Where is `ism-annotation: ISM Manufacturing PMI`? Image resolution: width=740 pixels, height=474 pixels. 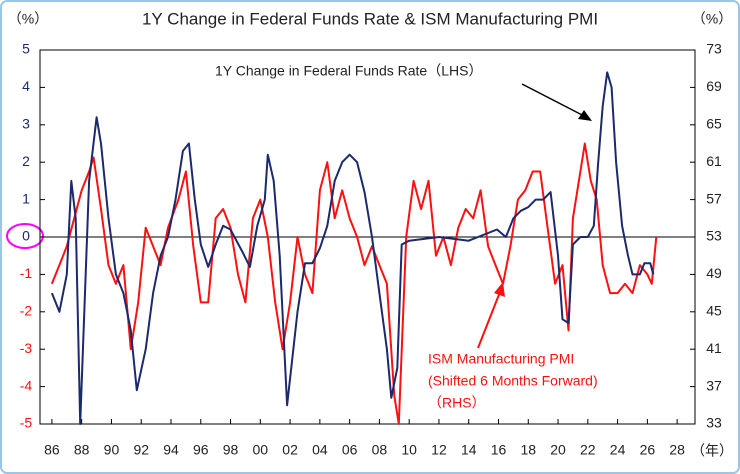 ism-annotation: ISM Manufacturing PMI is located at coordinates (501, 359).